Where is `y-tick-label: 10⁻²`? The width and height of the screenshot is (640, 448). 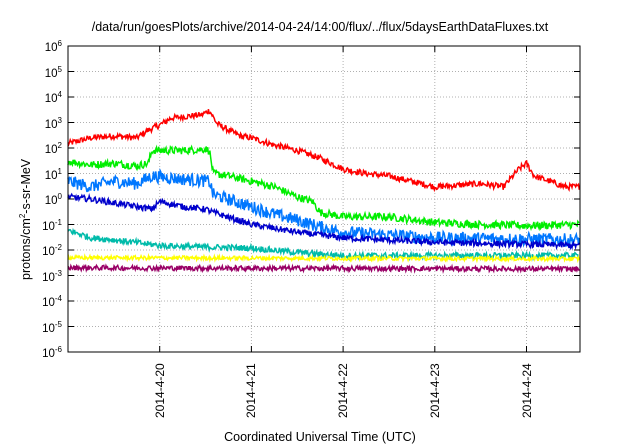
y-tick-label: 10⁻² is located at coordinates (52, 250).